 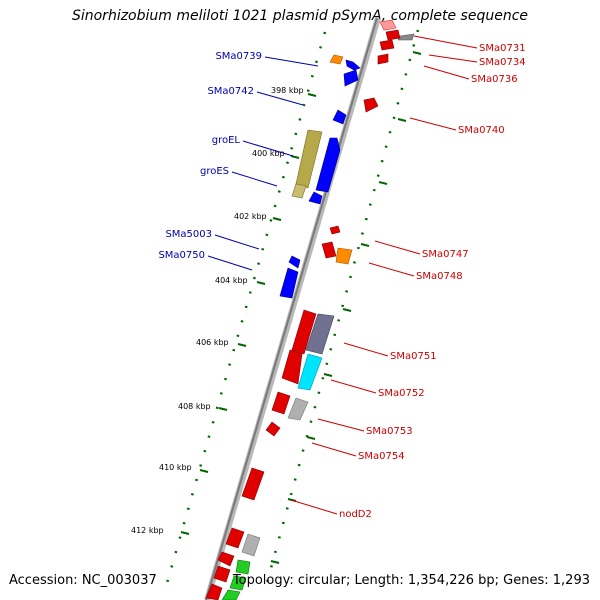 I want to click on label-SMa0747: SMa0747, so click(x=445, y=254).